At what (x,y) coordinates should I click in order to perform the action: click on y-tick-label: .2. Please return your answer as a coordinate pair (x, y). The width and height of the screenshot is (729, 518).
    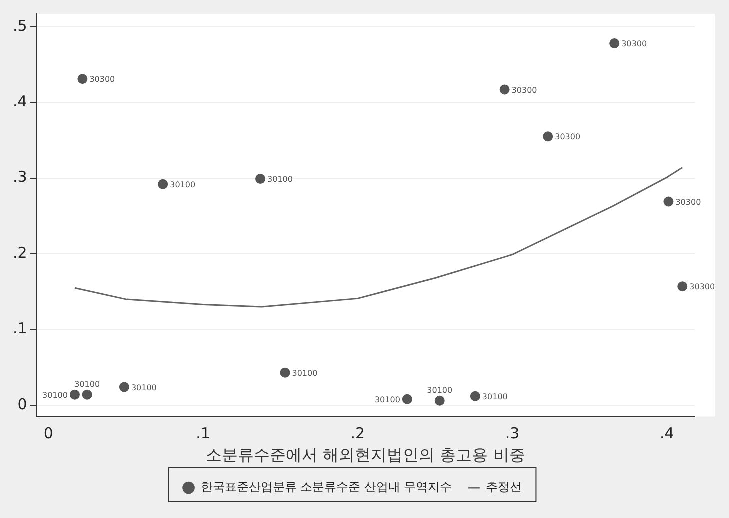
    Looking at the image, I should click on (20, 253).